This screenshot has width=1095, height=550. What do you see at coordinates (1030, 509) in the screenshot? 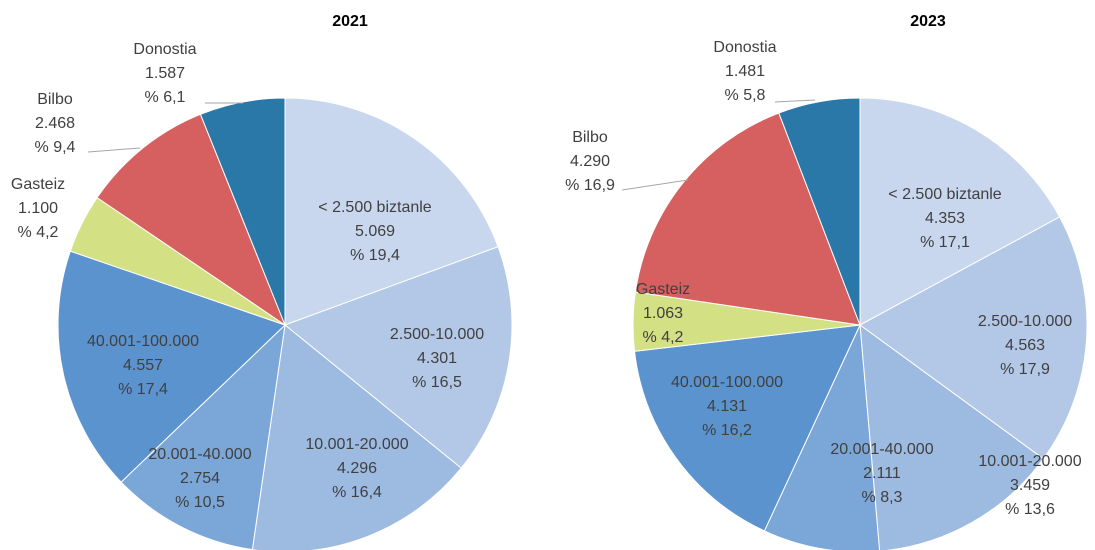
I see `slice-percent: % 13,6` at bounding box center [1030, 509].